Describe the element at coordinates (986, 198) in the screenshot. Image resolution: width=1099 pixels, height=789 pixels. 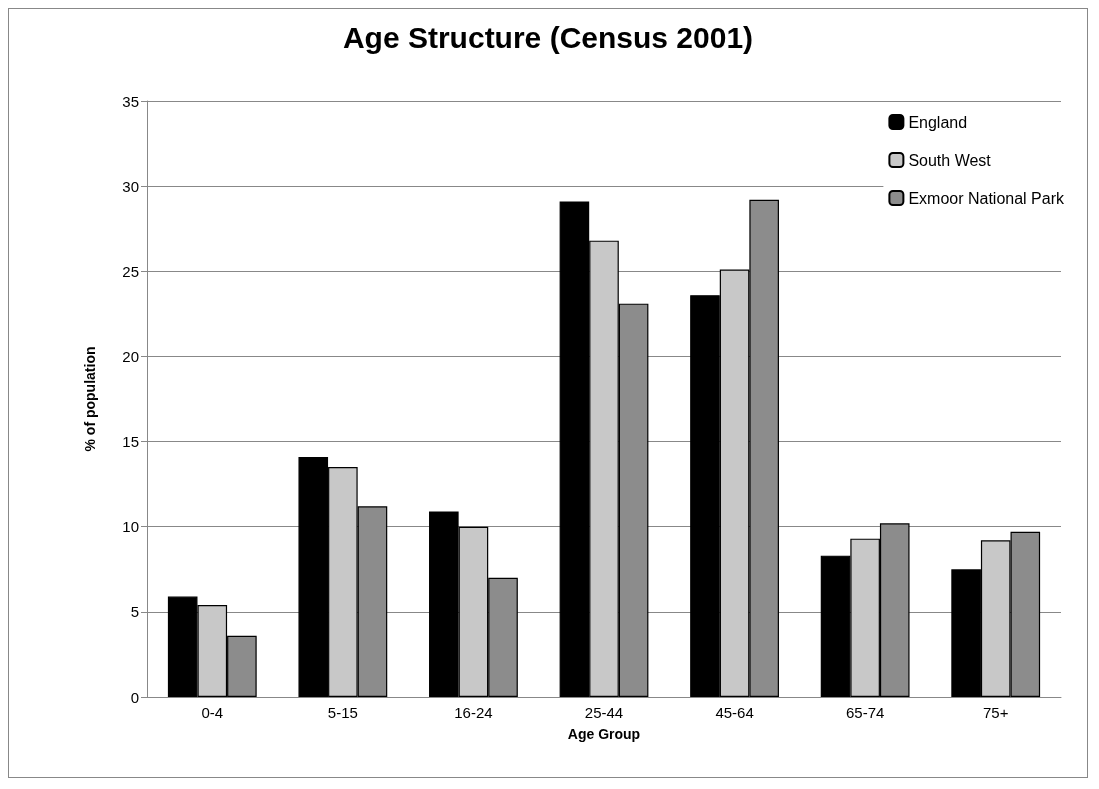
I see `legend-label: Exmoor National Park` at that location.